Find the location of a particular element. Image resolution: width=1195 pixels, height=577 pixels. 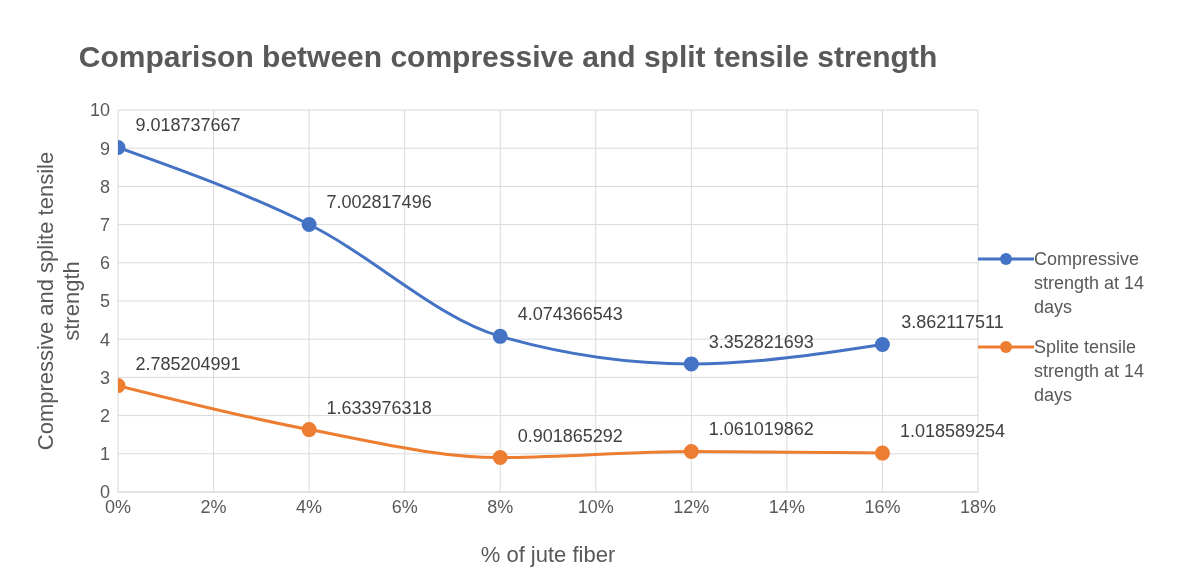

legend-label: Splite tensile strength at 14 days is located at coordinates (1090, 371).